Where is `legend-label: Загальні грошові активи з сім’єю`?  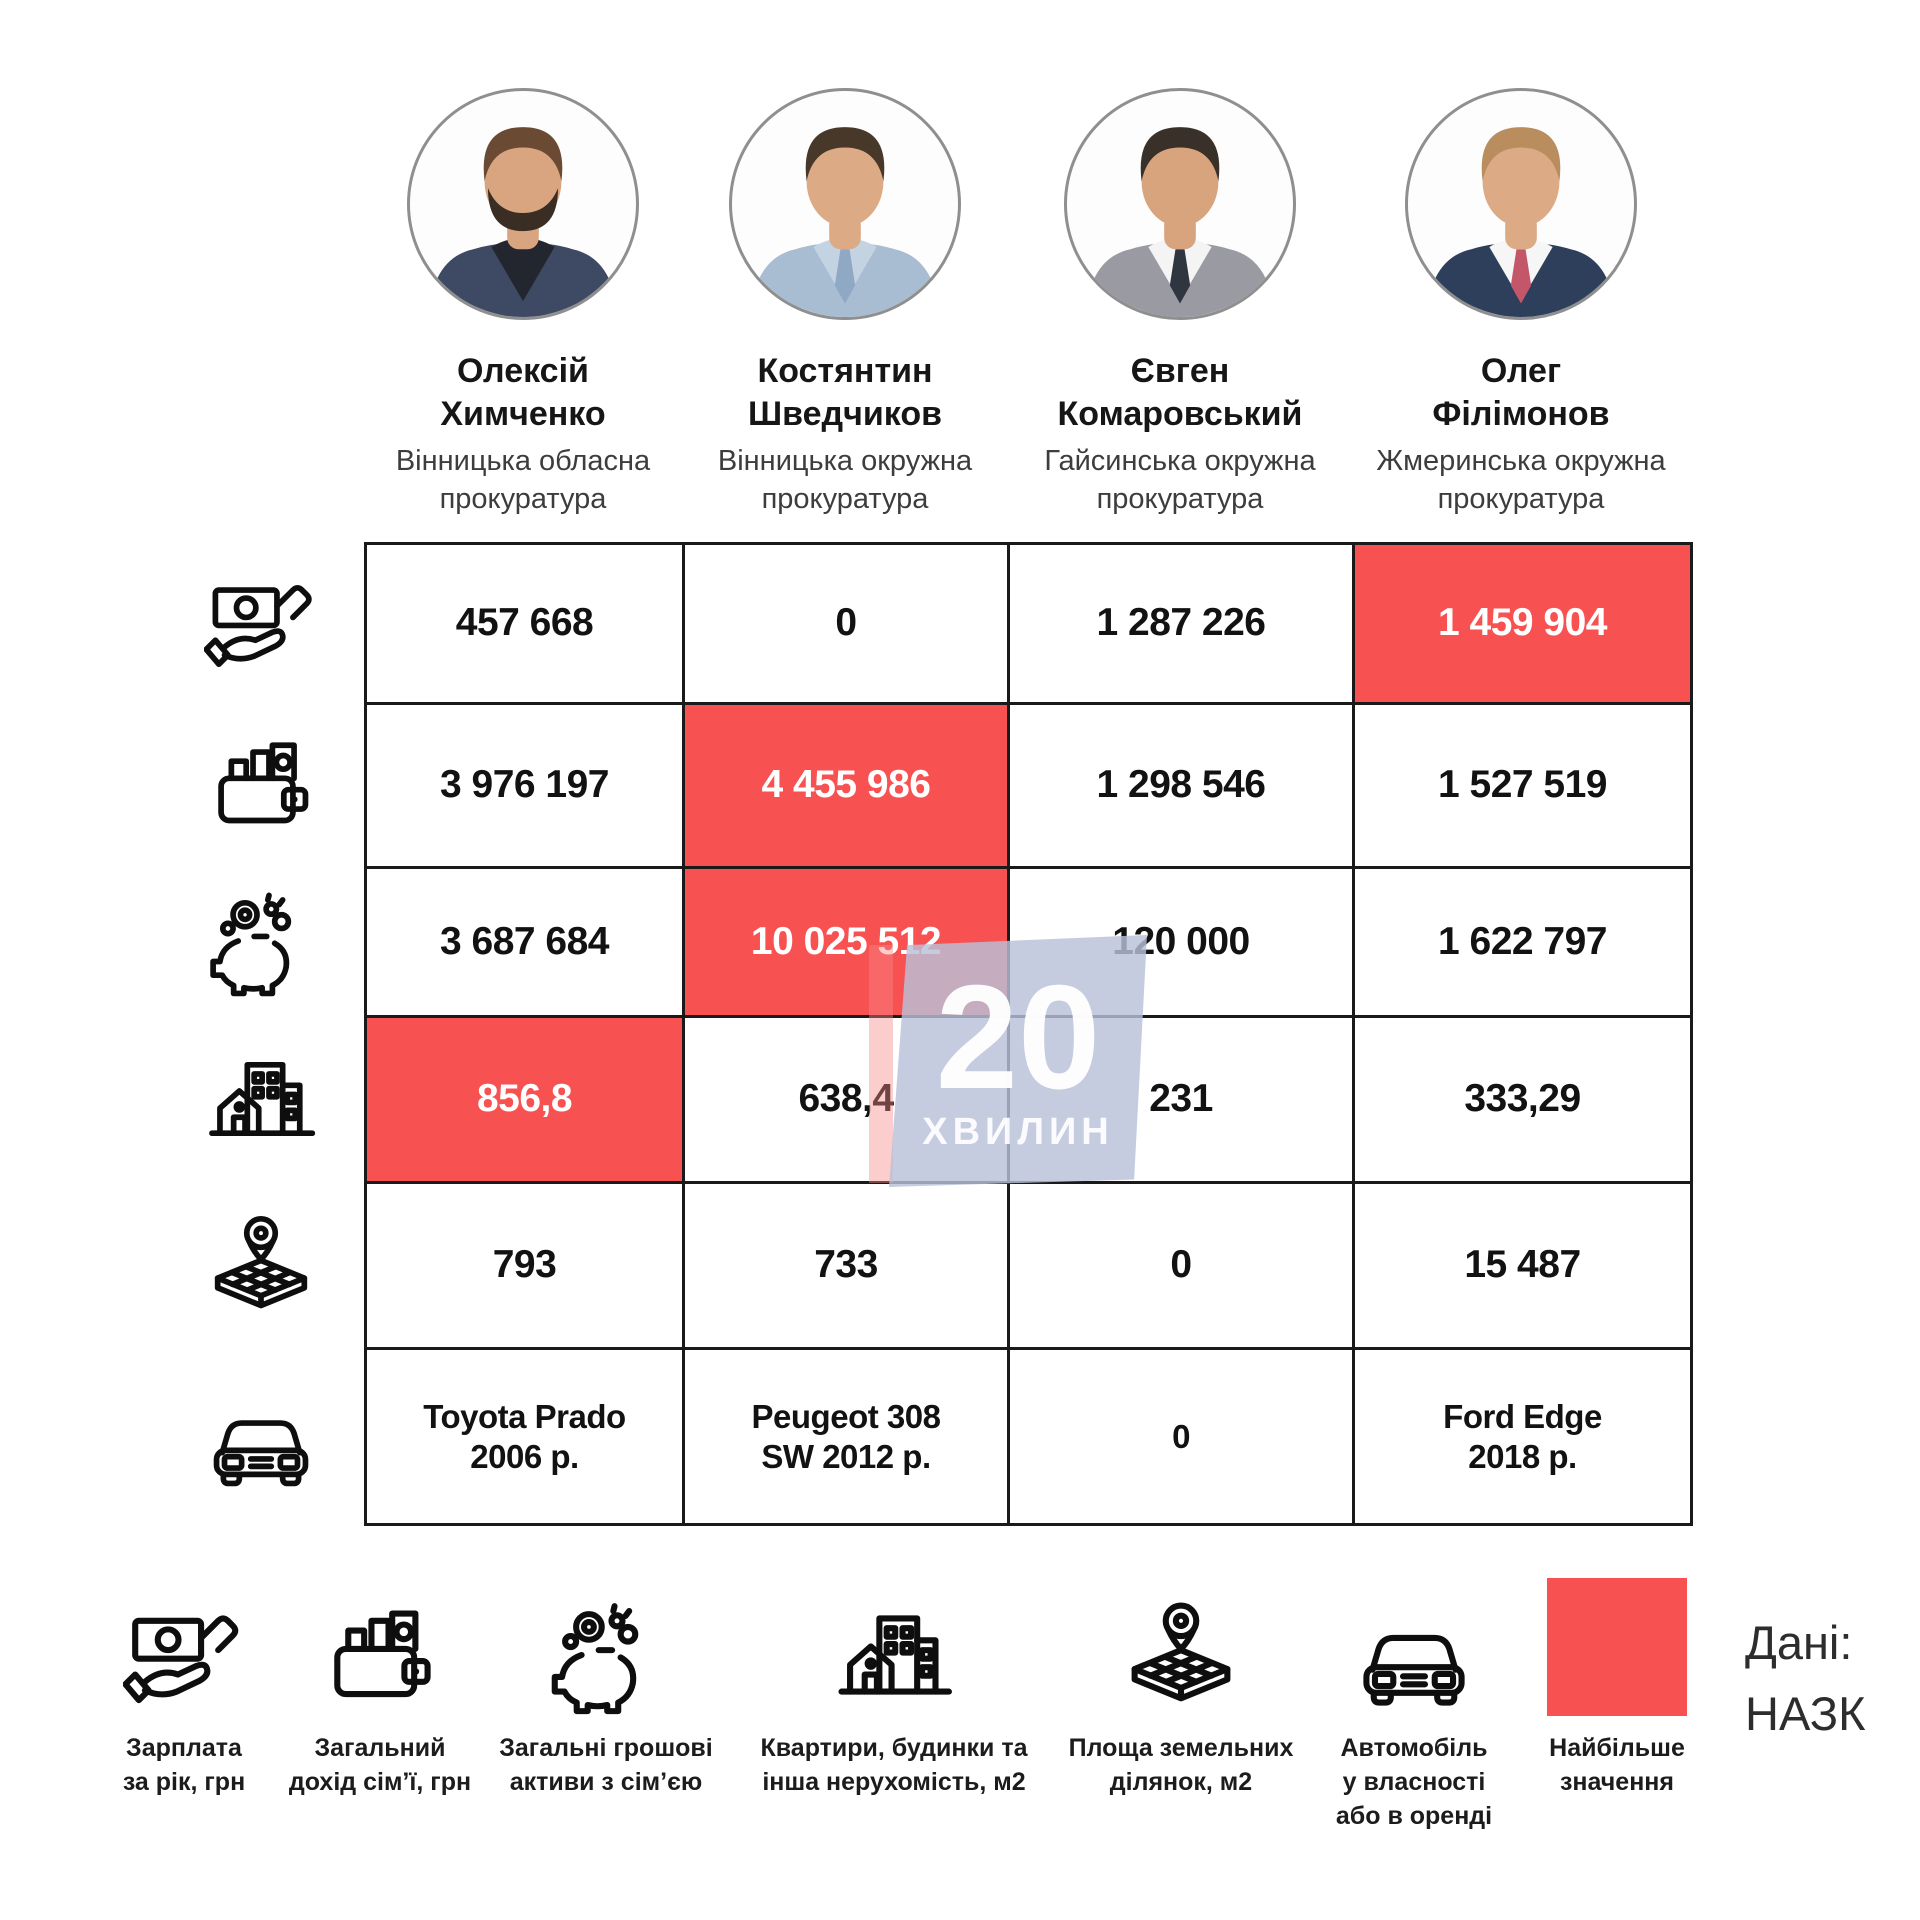
legend-label: Загальні грошові активи з сім’єю is located at coordinates (606, 1765).